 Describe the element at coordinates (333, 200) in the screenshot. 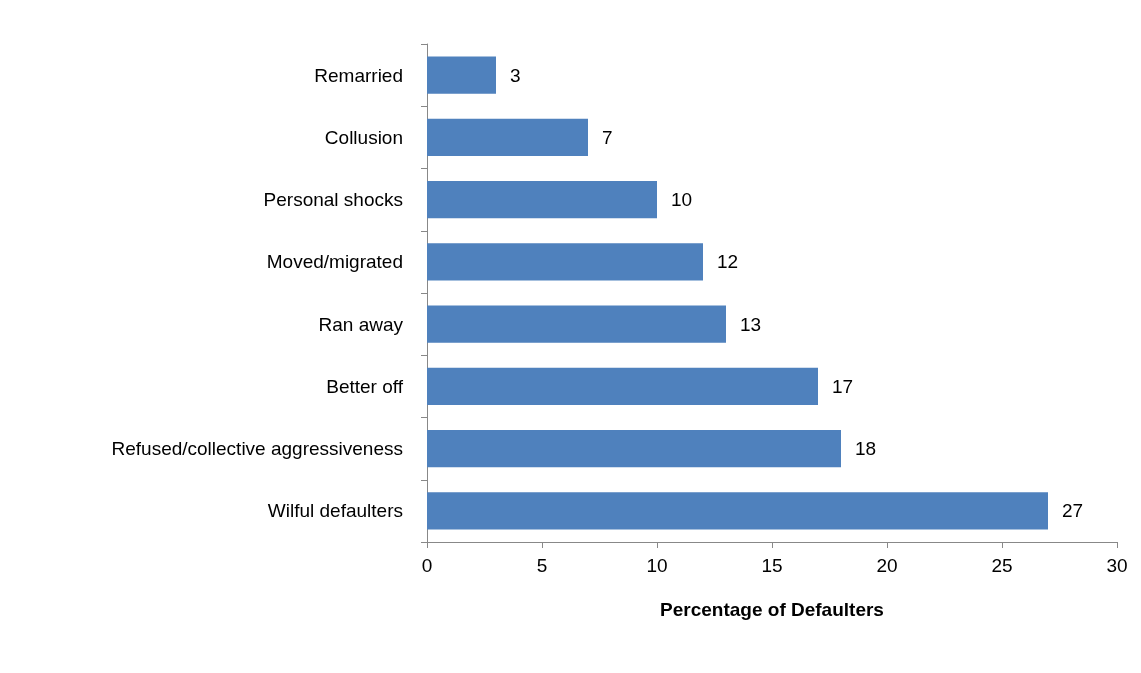

I see `y-tick-label: Personal shocks` at that location.